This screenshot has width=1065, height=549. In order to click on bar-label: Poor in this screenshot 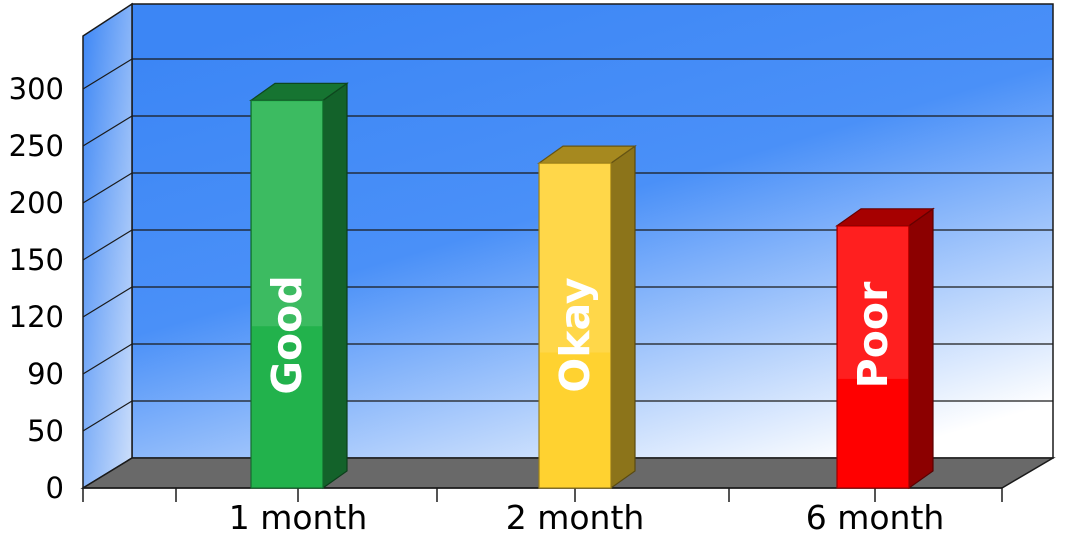, I will do `click(873, 334)`.